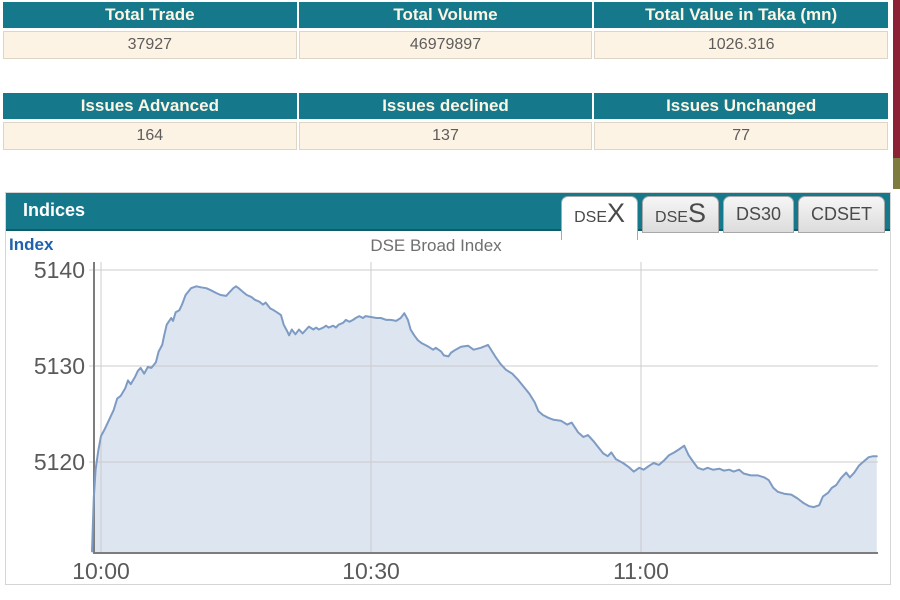  I want to click on total-trade-header: Total Trade, so click(150, 15).